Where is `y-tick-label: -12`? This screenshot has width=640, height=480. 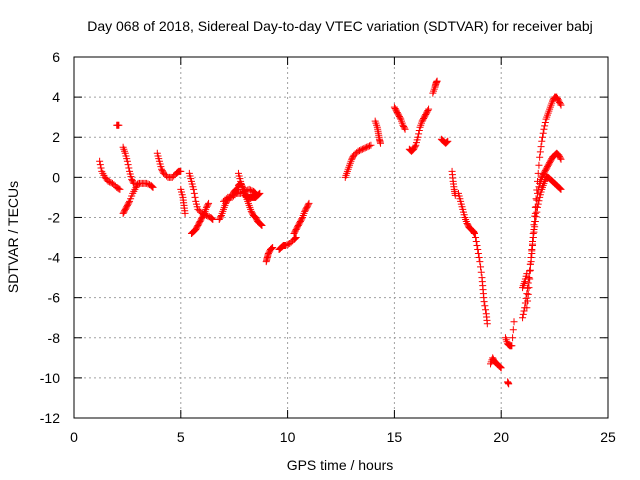 y-tick-label: -12 is located at coordinates (50, 418).